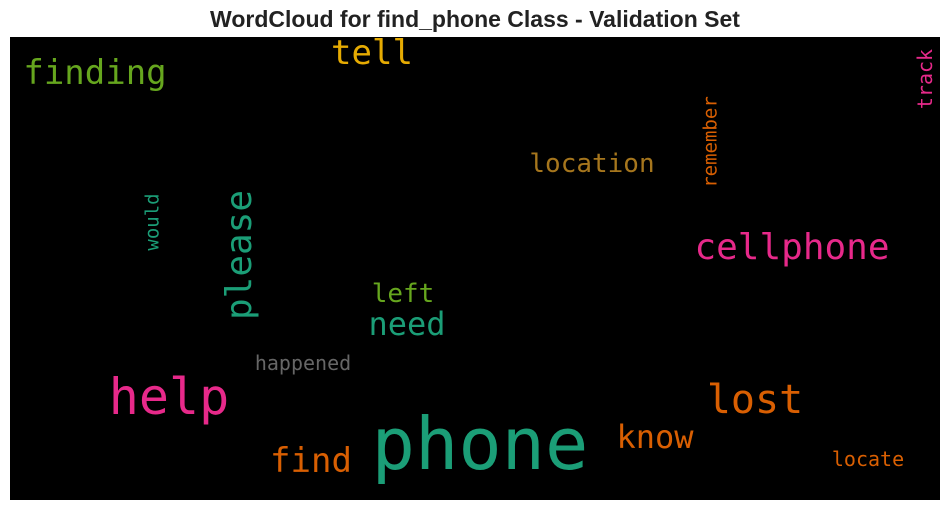  What do you see at coordinates (169, 397) in the screenshot?
I see `word-help: help` at bounding box center [169, 397].